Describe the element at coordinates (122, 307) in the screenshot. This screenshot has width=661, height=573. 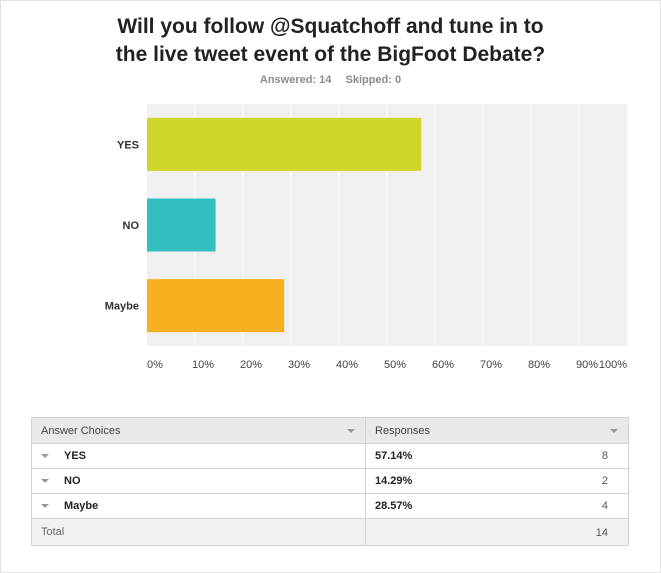
I see `category-label: Maybe` at that location.